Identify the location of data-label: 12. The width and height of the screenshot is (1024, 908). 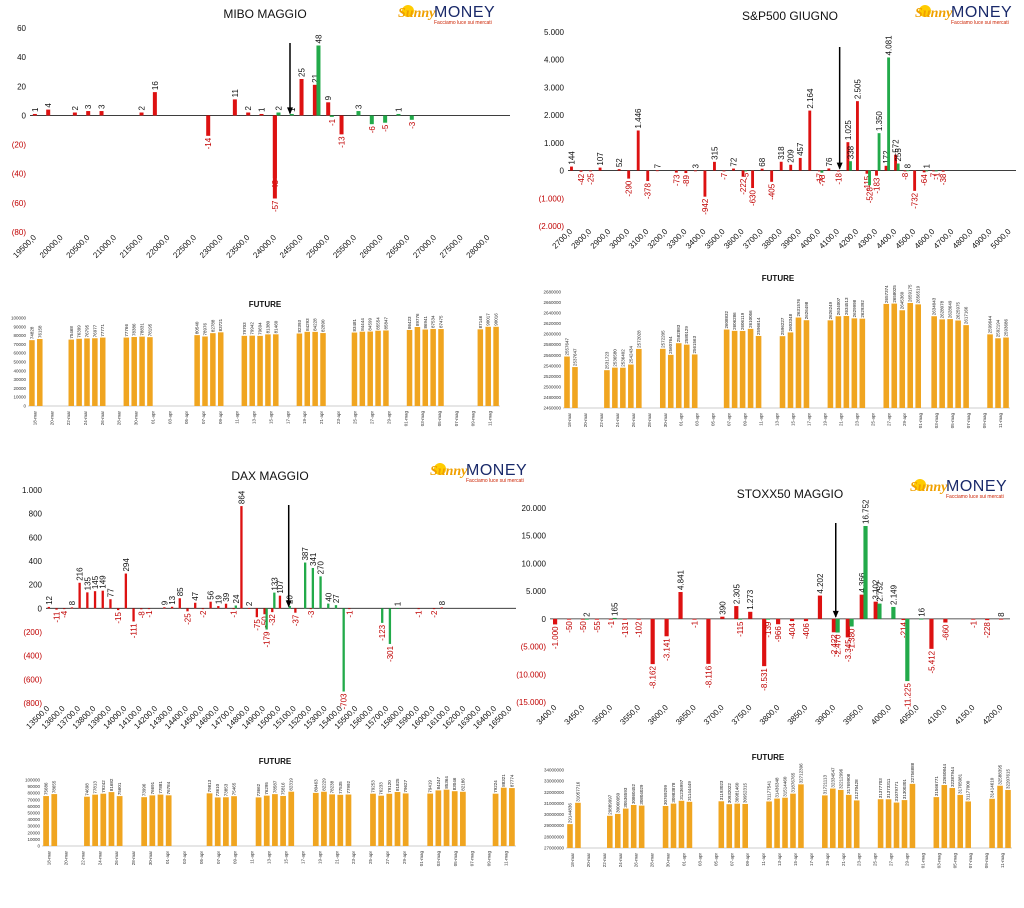
(49, 599).